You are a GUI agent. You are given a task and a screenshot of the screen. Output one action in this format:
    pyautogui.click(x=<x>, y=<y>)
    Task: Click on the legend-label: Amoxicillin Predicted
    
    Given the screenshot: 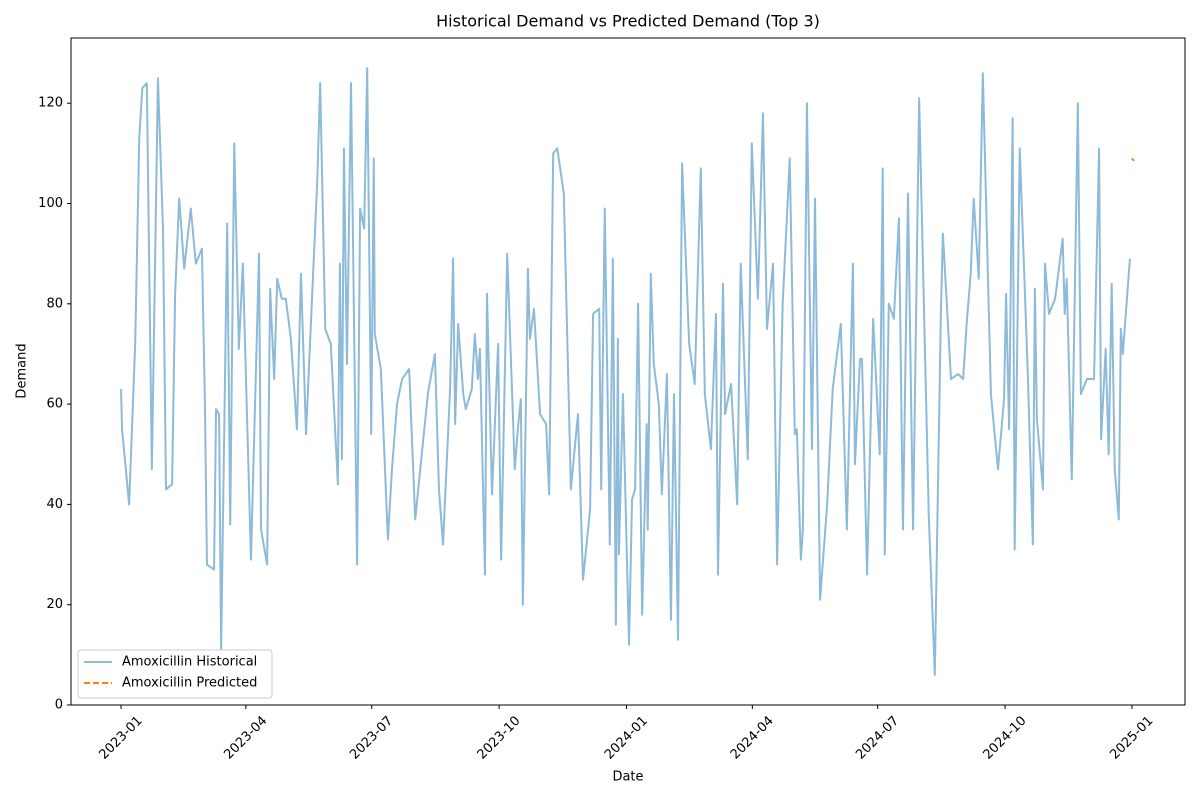 What is the action you would take?
    pyautogui.click(x=189, y=683)
    